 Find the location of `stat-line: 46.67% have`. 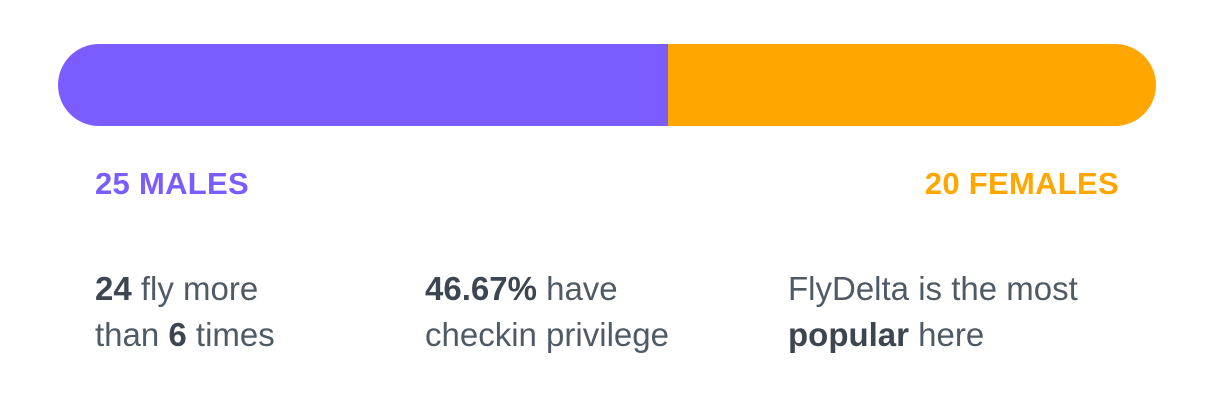

stat-line: 46.67% have is located at coordinates (547, 289).